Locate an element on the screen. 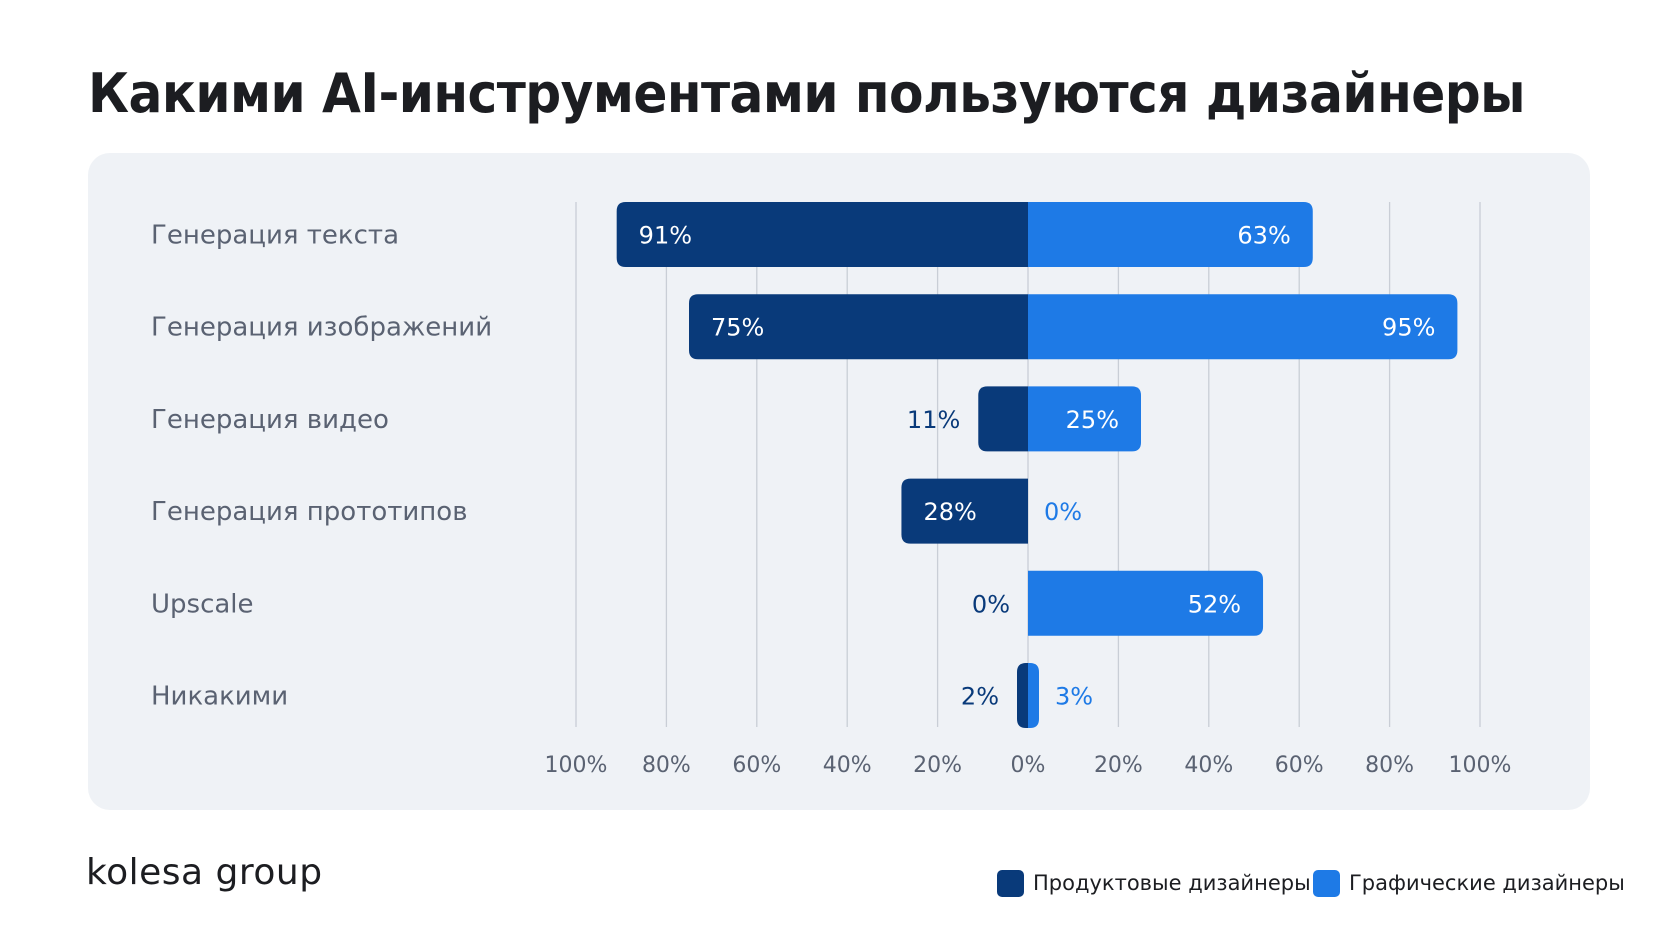 Image resolution: width=1680 pixels, height=945 pixels. legend-item-graphic: Графические дизайнеры is located at coordinates (1469, 883).